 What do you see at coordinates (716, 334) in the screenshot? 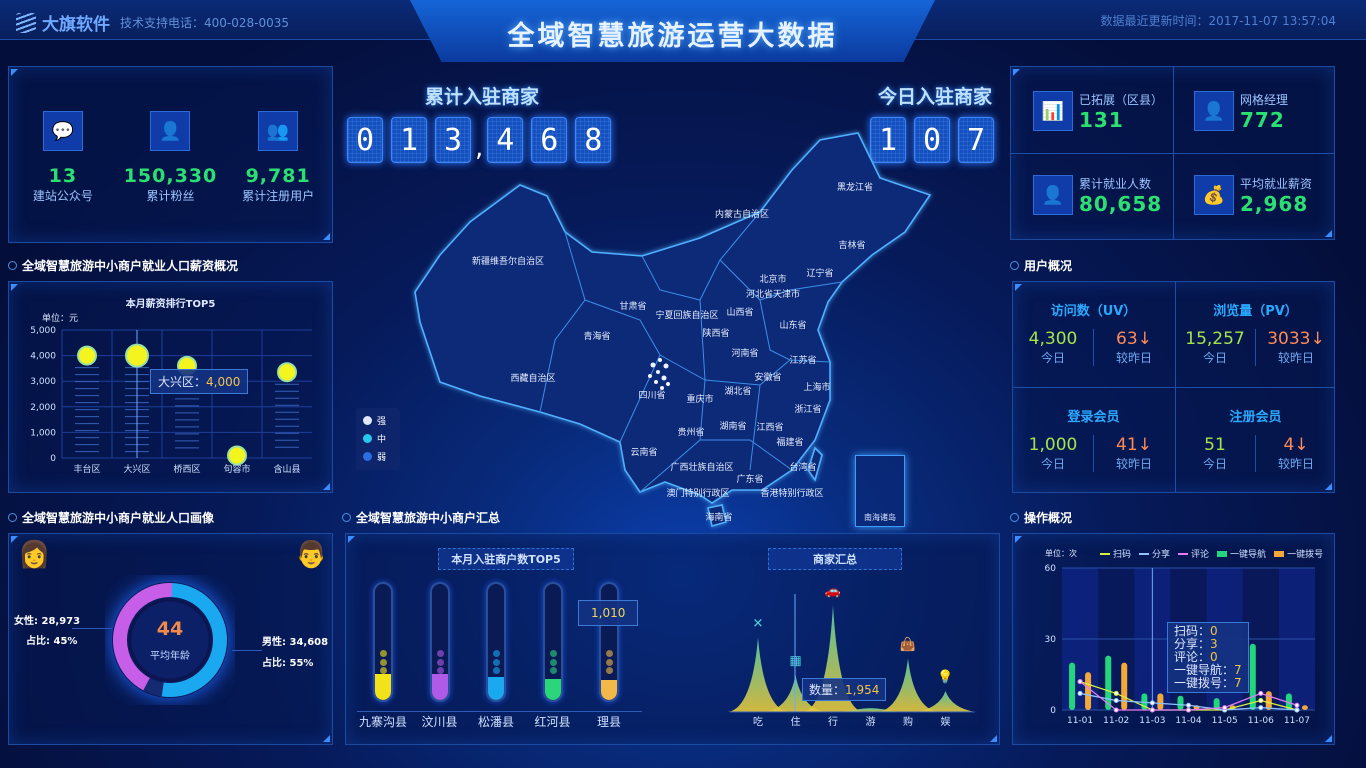
I see `province-label: 陕西省` at bounding box center [716, 334].